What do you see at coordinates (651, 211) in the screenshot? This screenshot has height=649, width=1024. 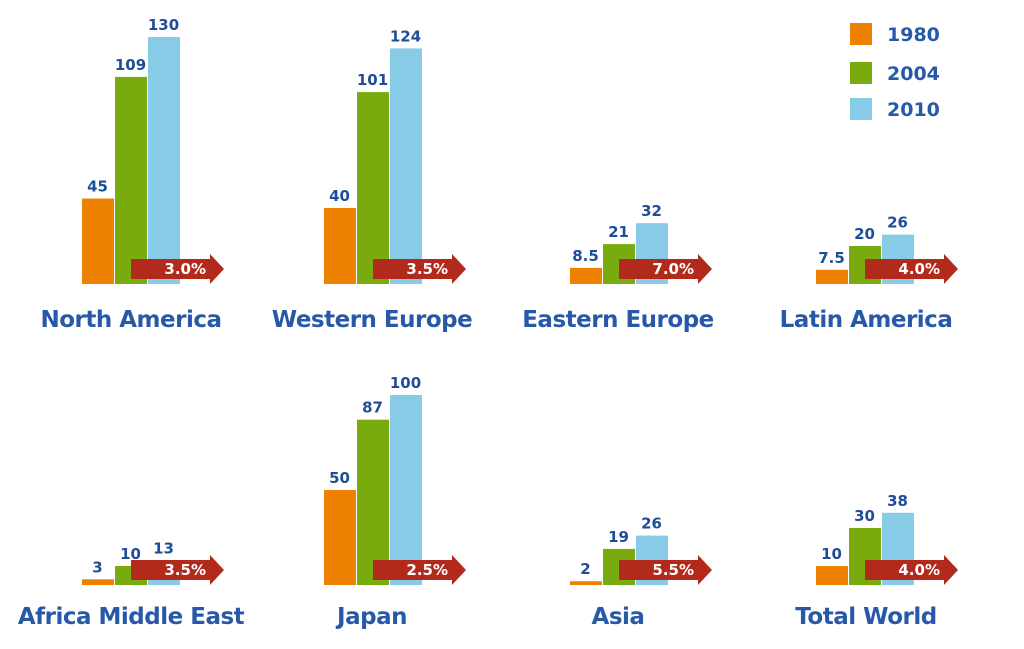 I see `data-label-eastern-europe-2010: 32` at bounding box center [651, 211].